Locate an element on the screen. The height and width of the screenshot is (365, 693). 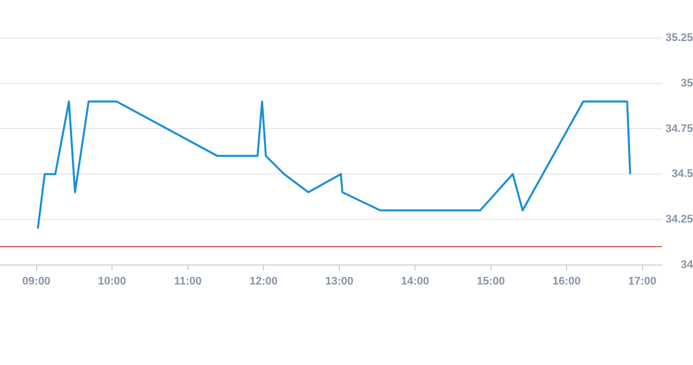
y-tick-label: 34.5 is located at coordinates (682, 174).